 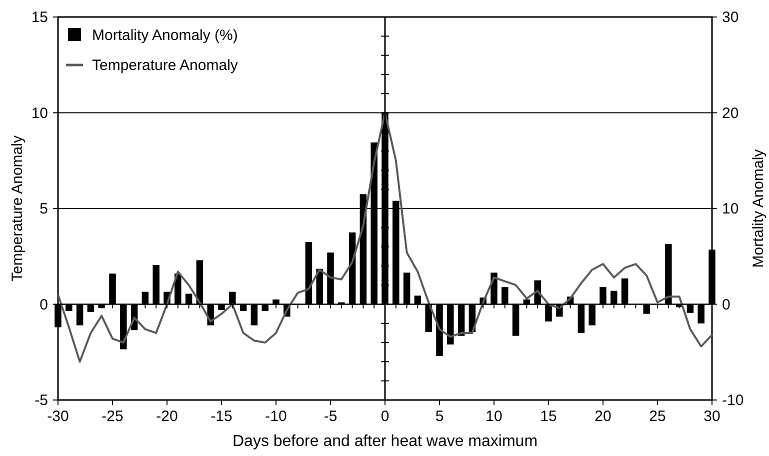 What do you see at coordinates (603, 416) in the screenshot?
I see `x-tick-label: 20` at bounding box center [603, 416].